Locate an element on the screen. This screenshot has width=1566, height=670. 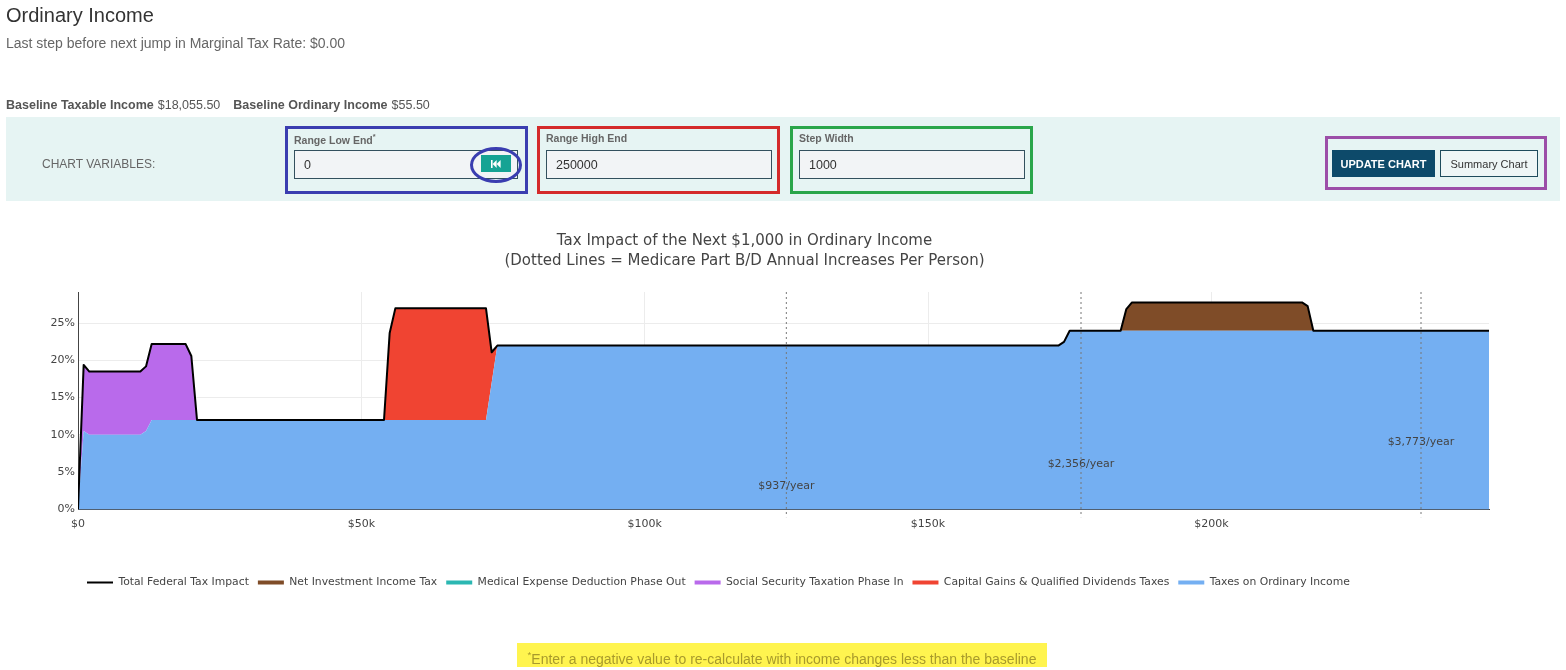
ref-line-label: $2,356/year is located at coordinates (1081, 464).